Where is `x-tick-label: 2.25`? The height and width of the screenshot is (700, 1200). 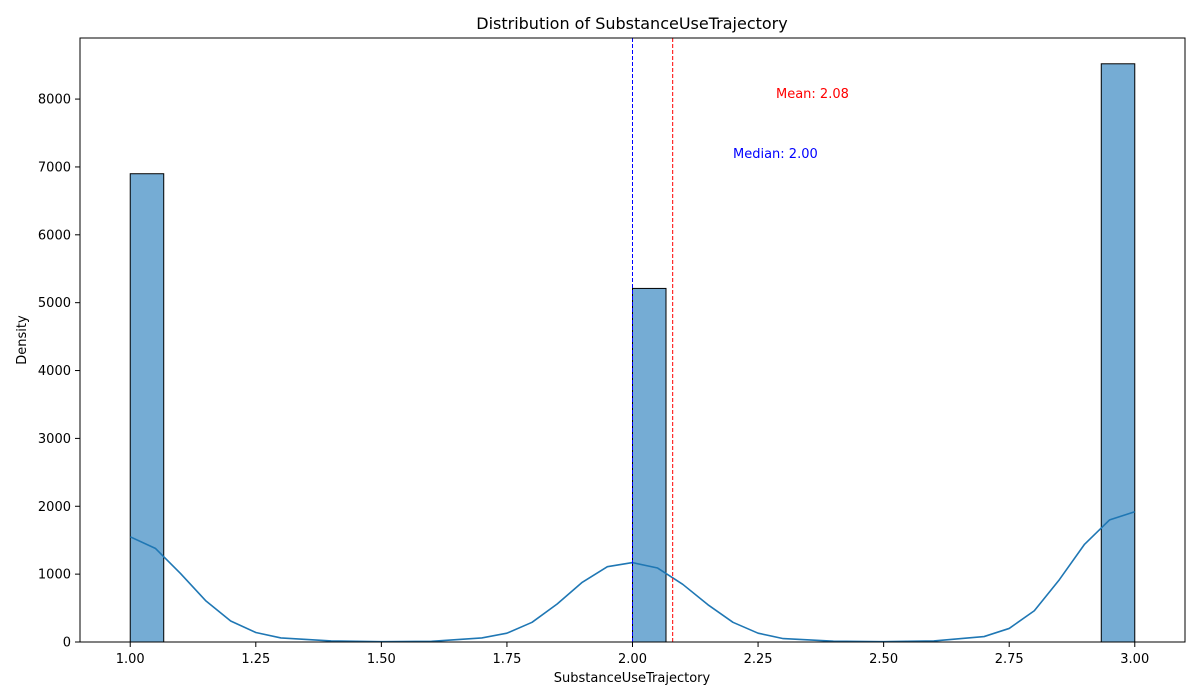
x-tick-label: 2.25 is located at coordinates (758, 659).